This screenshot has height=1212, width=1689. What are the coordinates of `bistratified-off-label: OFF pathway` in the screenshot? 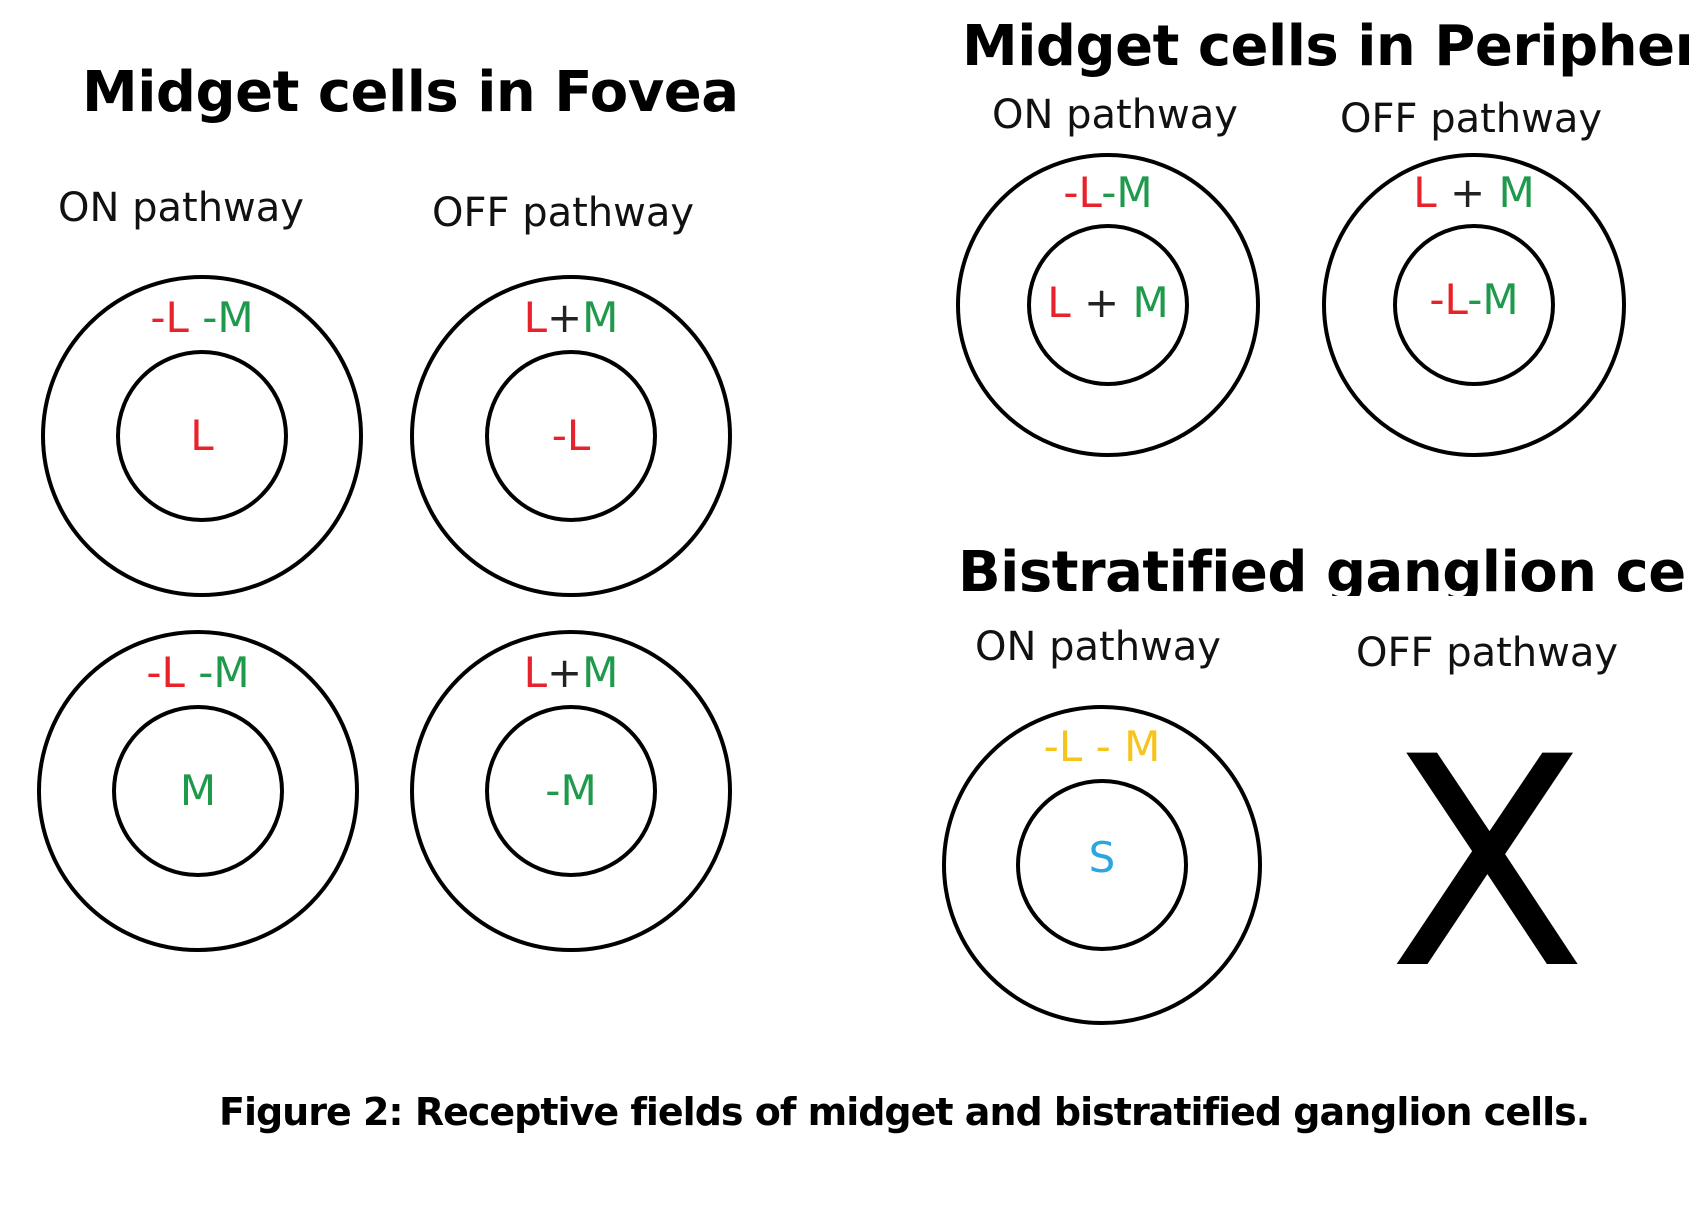 It's located at (1487, 653).